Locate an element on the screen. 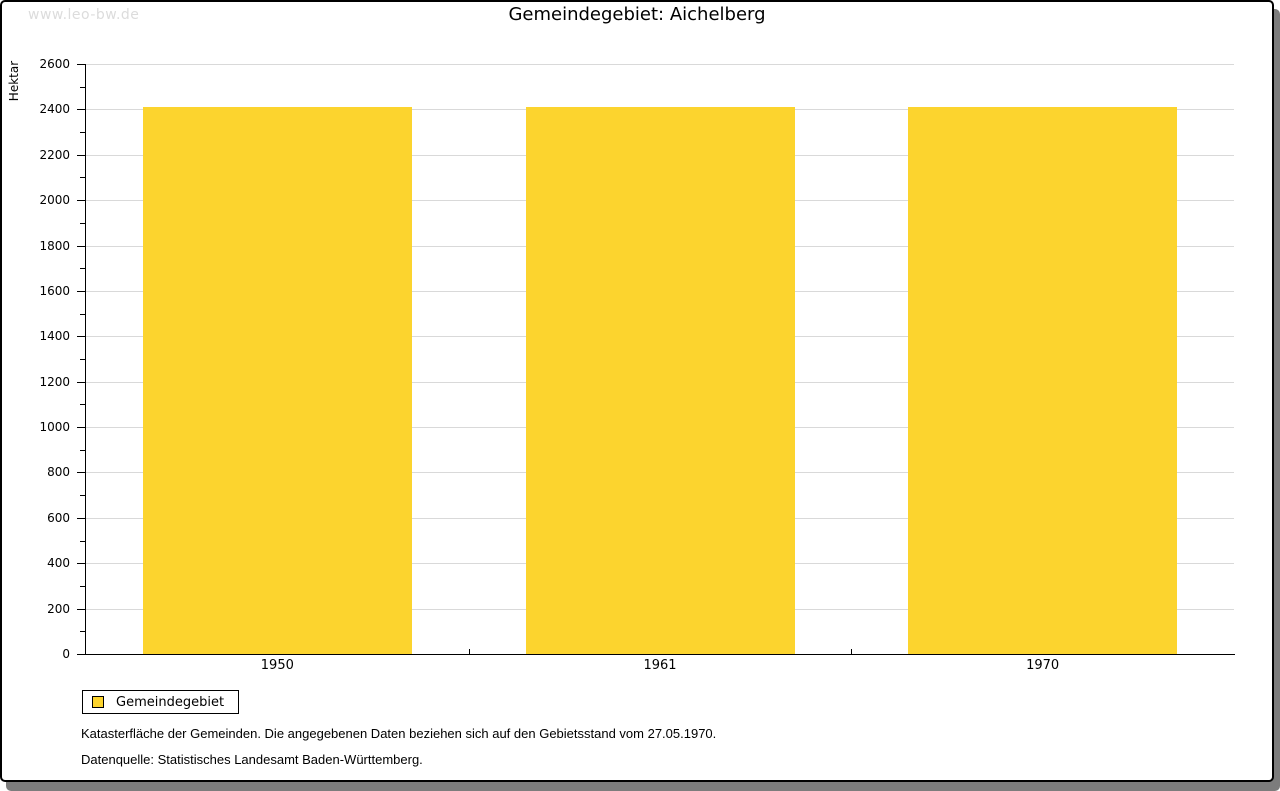 This screenshot has width=1280, height=791. bar-1961 is located at coordinates (660, 380).